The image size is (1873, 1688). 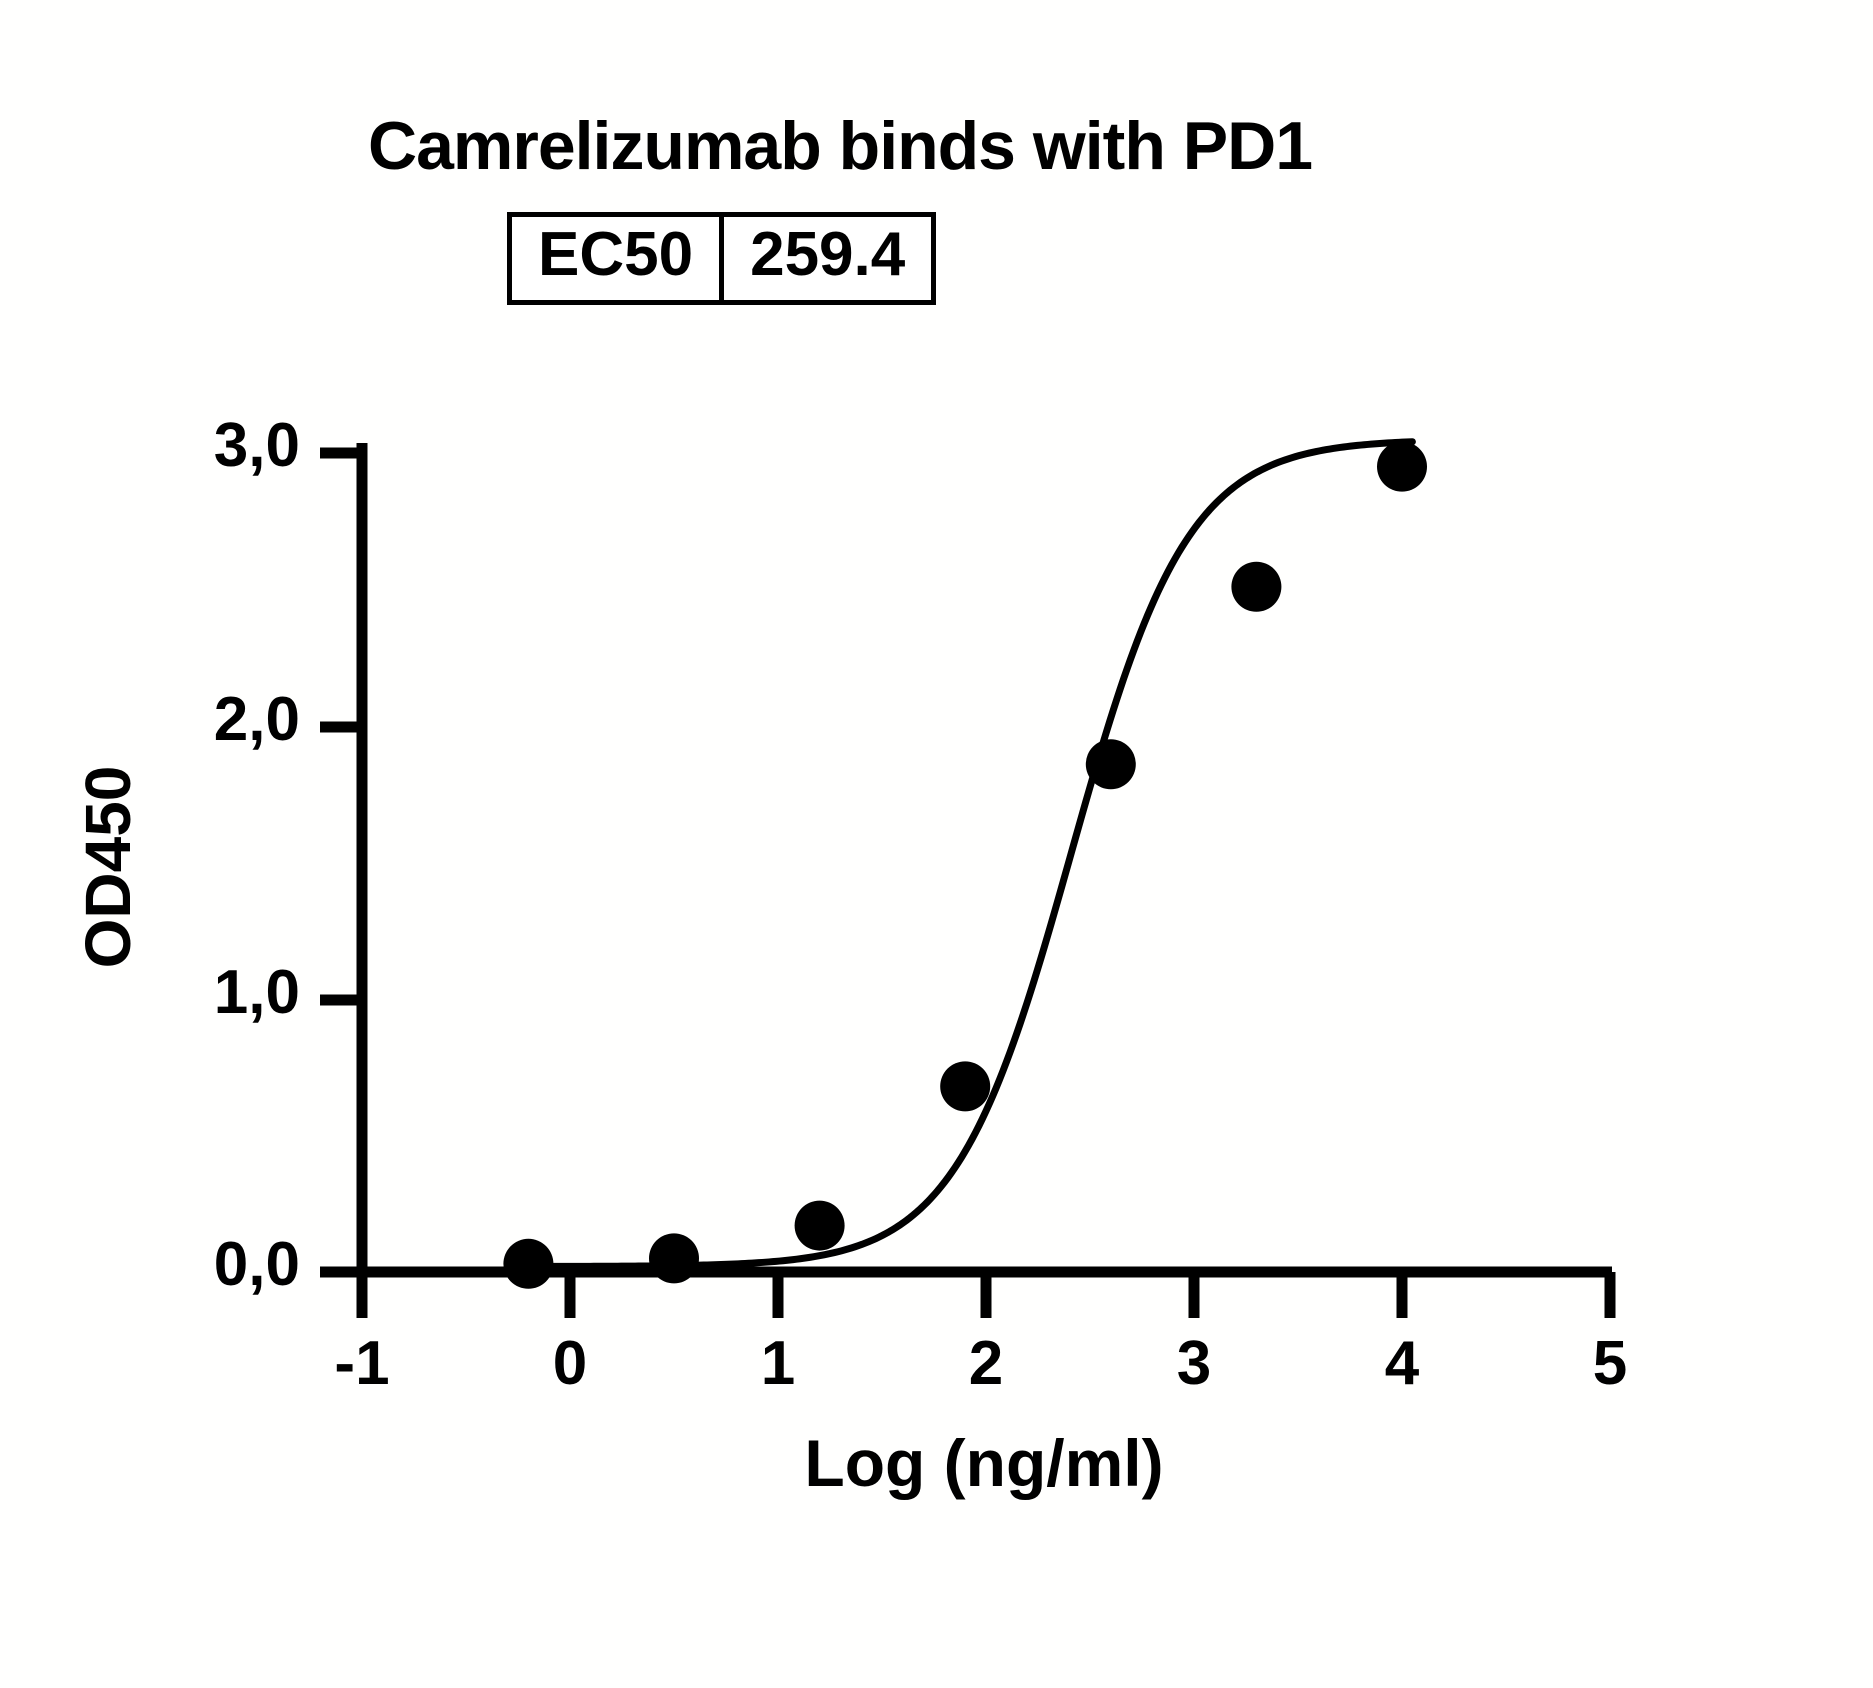 What do you see at coordinates (826, 258) in the screenshot?
I see `ec50-value-cell: 259.4` at bounding box center [826, 258].